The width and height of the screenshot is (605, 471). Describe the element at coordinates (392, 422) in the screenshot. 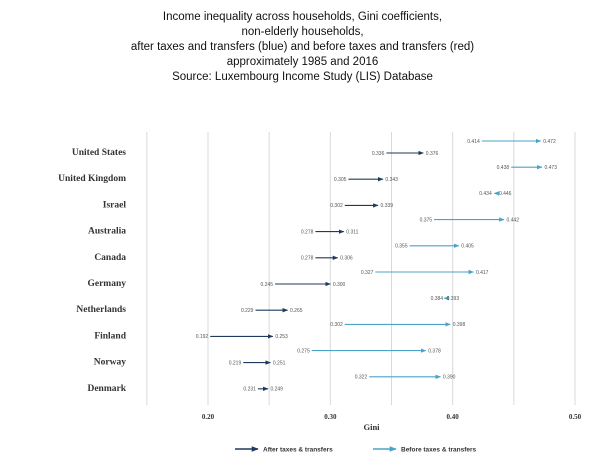

I see `x-axis: 0.20 0.30 0.40 0.50 Gini` at that location.